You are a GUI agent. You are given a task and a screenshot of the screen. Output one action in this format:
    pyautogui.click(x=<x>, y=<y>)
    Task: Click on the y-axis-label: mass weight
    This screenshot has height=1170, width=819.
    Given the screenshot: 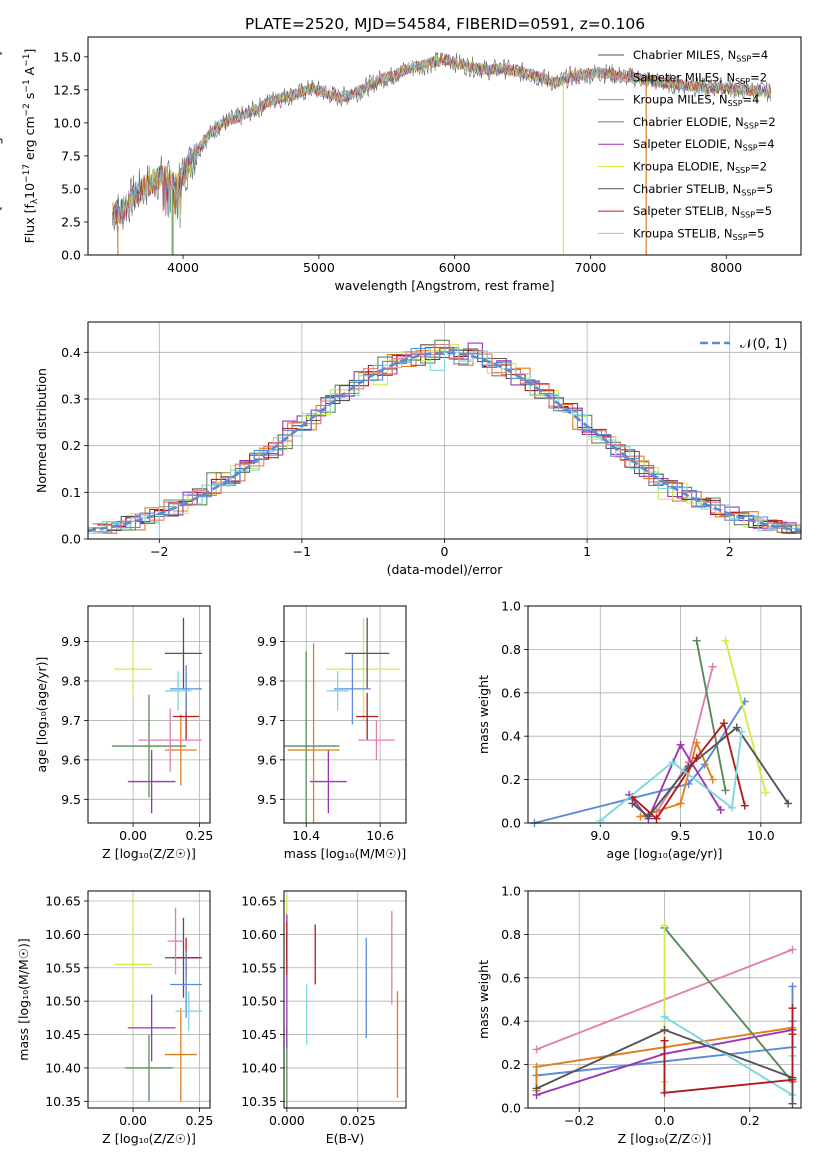 What is the action you would take?
    pyautogui.click(x=483, y=714)
    